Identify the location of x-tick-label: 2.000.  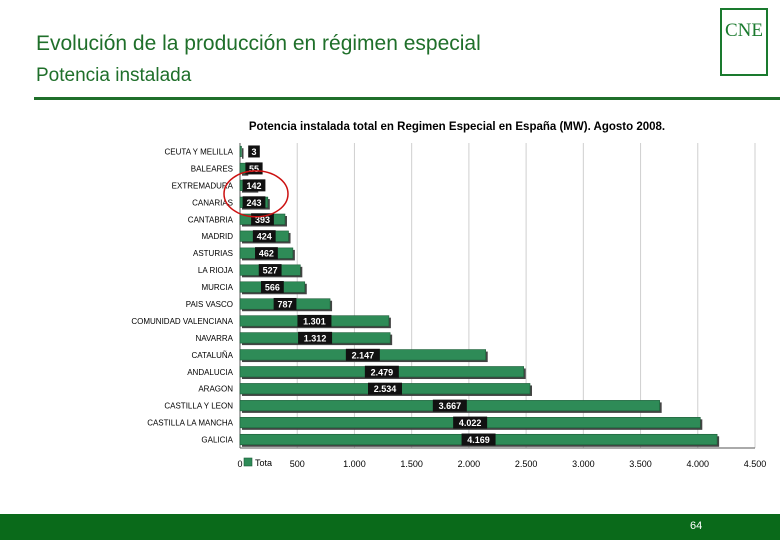
(469, 464).